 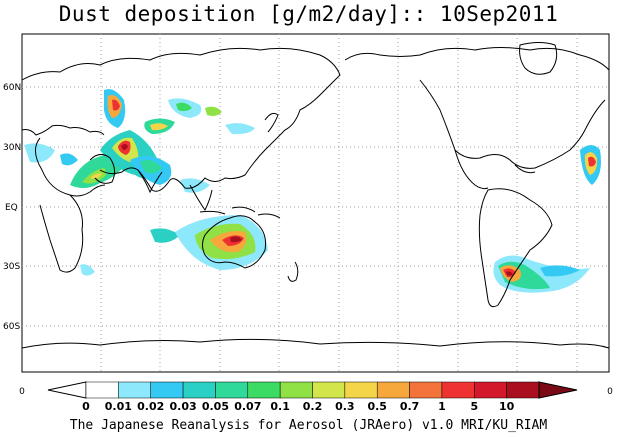 What do you see at coordinates (12, 88) in the screenshot?
I see `lat-label-60n: 60N` at bounding box center [12, 88].